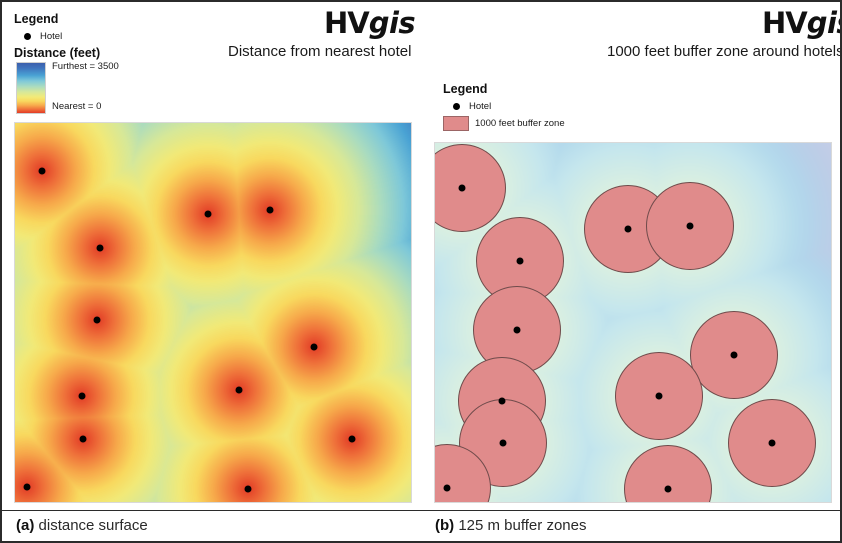 The width and height of the screenshot is (842, 543). I want to click on caption-b-text: 125 m buffer zones, so click(522, 525).